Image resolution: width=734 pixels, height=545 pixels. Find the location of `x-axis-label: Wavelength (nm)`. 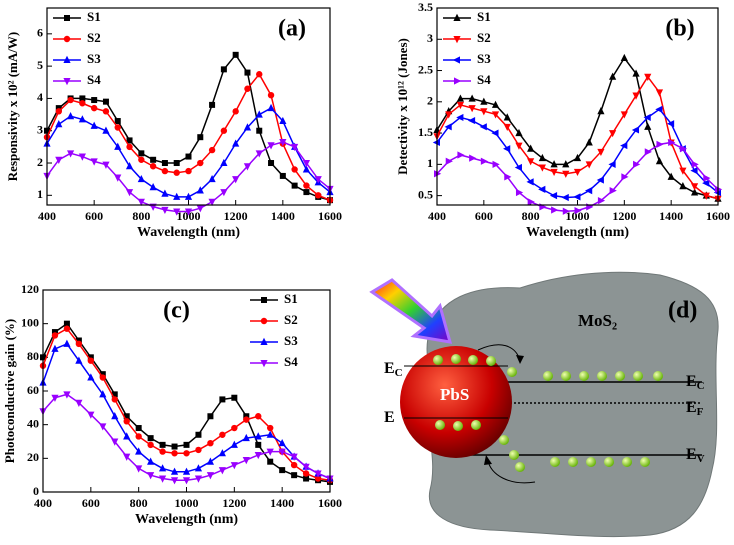

x-axis-label: Wavelength (nm) is located at coordinates (577, 232).